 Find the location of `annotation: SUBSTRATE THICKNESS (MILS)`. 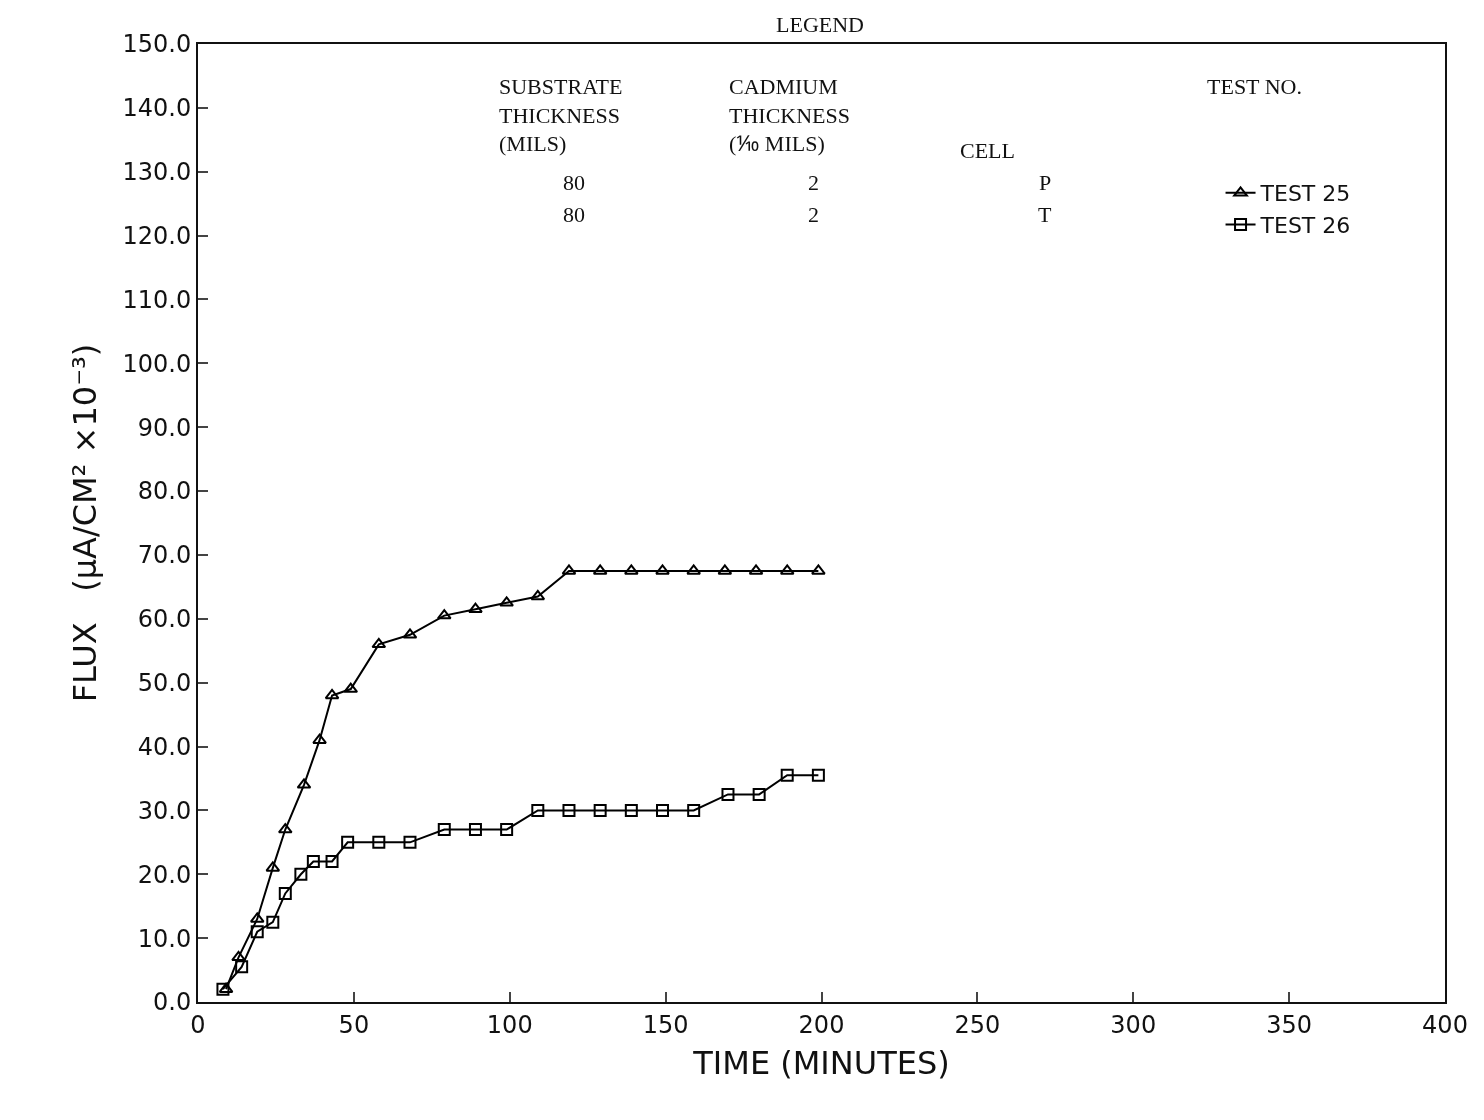

annotation: SUBSTRATE THICKNESS (MILS) is located at coordinates (561, 115).